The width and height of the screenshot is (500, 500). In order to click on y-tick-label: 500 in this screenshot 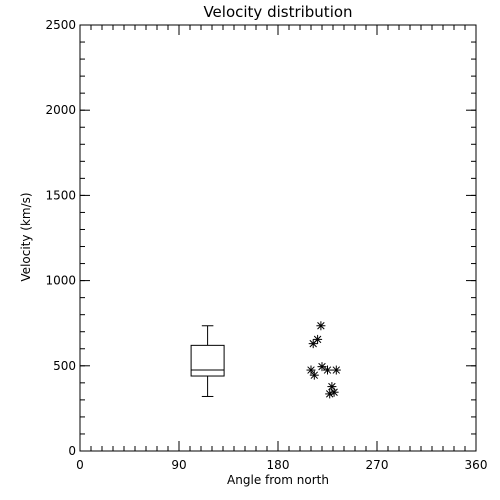, I will do `click(64, 366)`.